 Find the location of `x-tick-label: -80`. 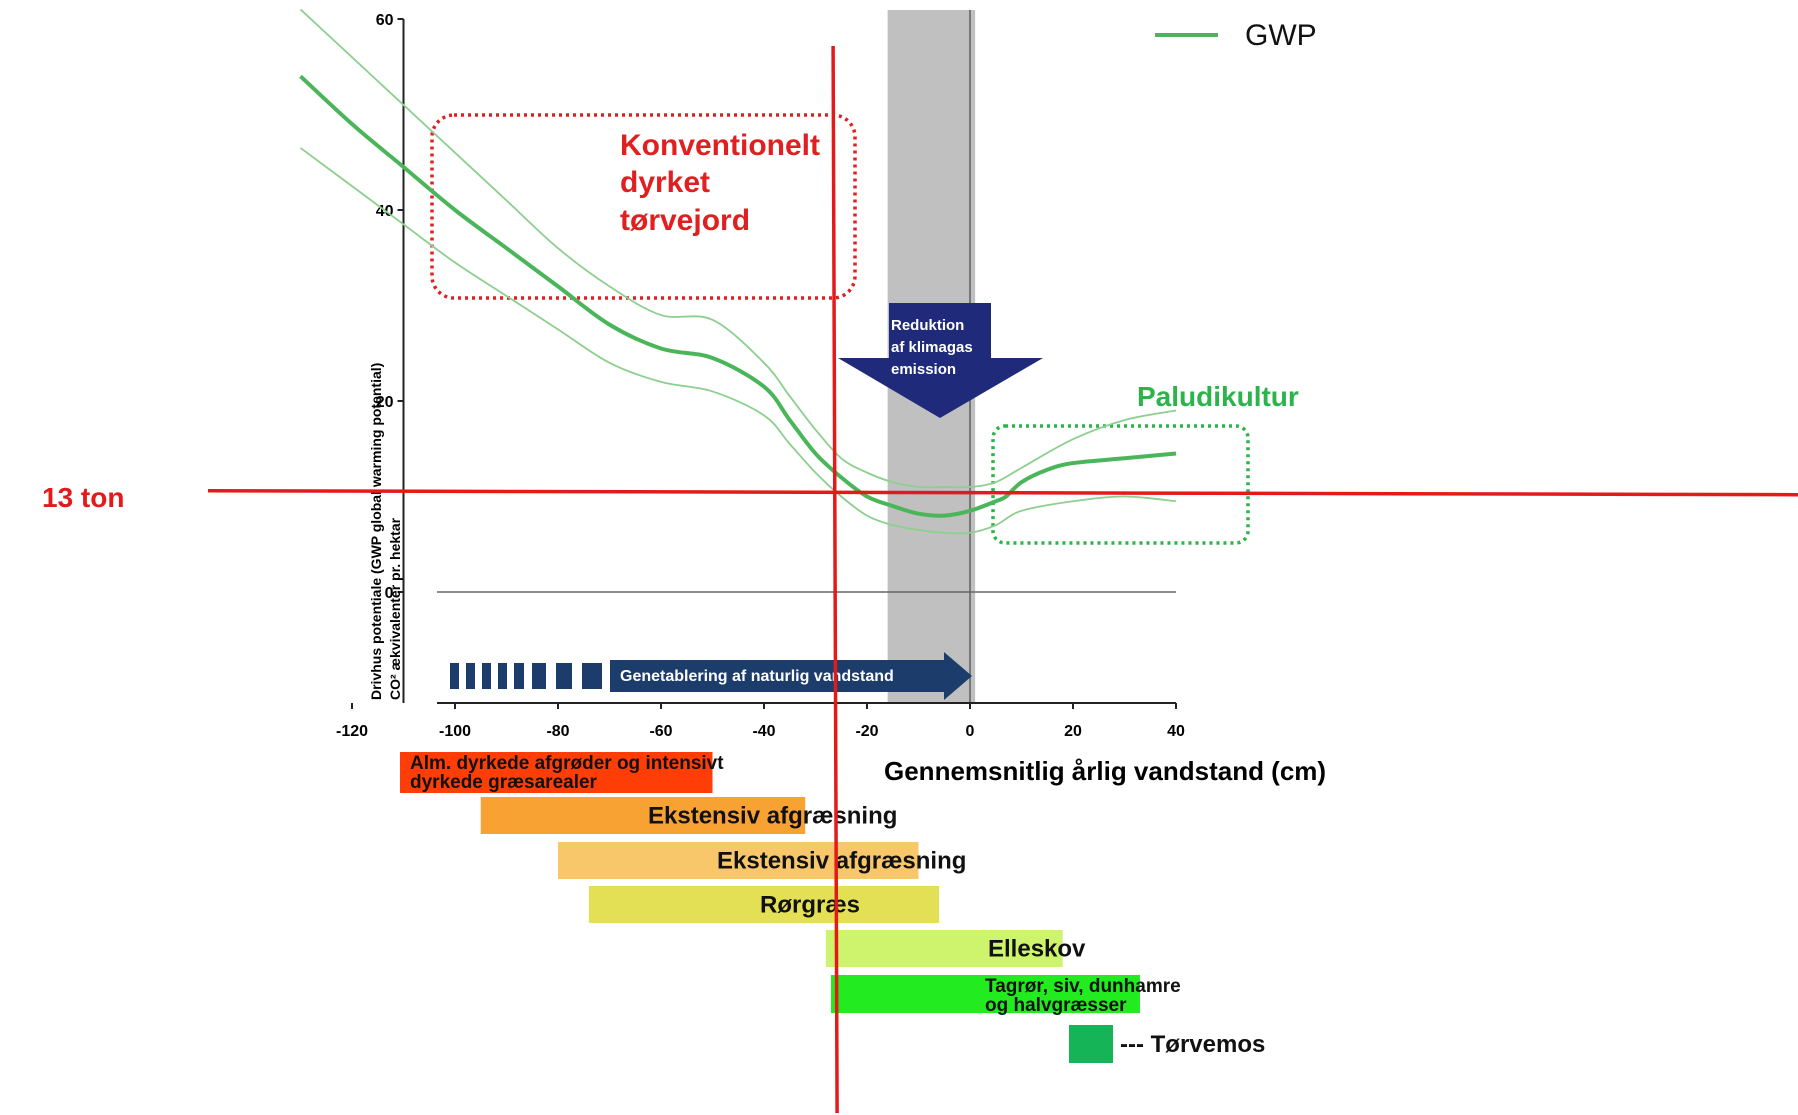

x-tick-label: -80 is located at coordinates (557, 731).